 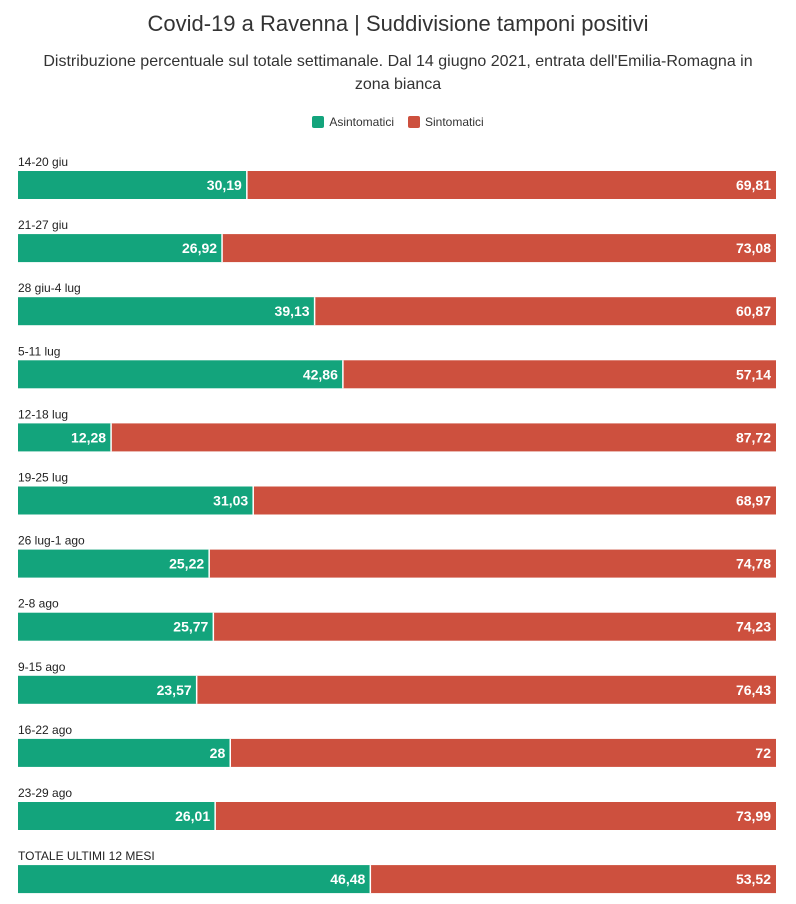 What do you see at coordinates (292, 311) in the screenshot?
I see `value-label-asintomatici-row-3: 39,13` at bounding box center [292, 311].